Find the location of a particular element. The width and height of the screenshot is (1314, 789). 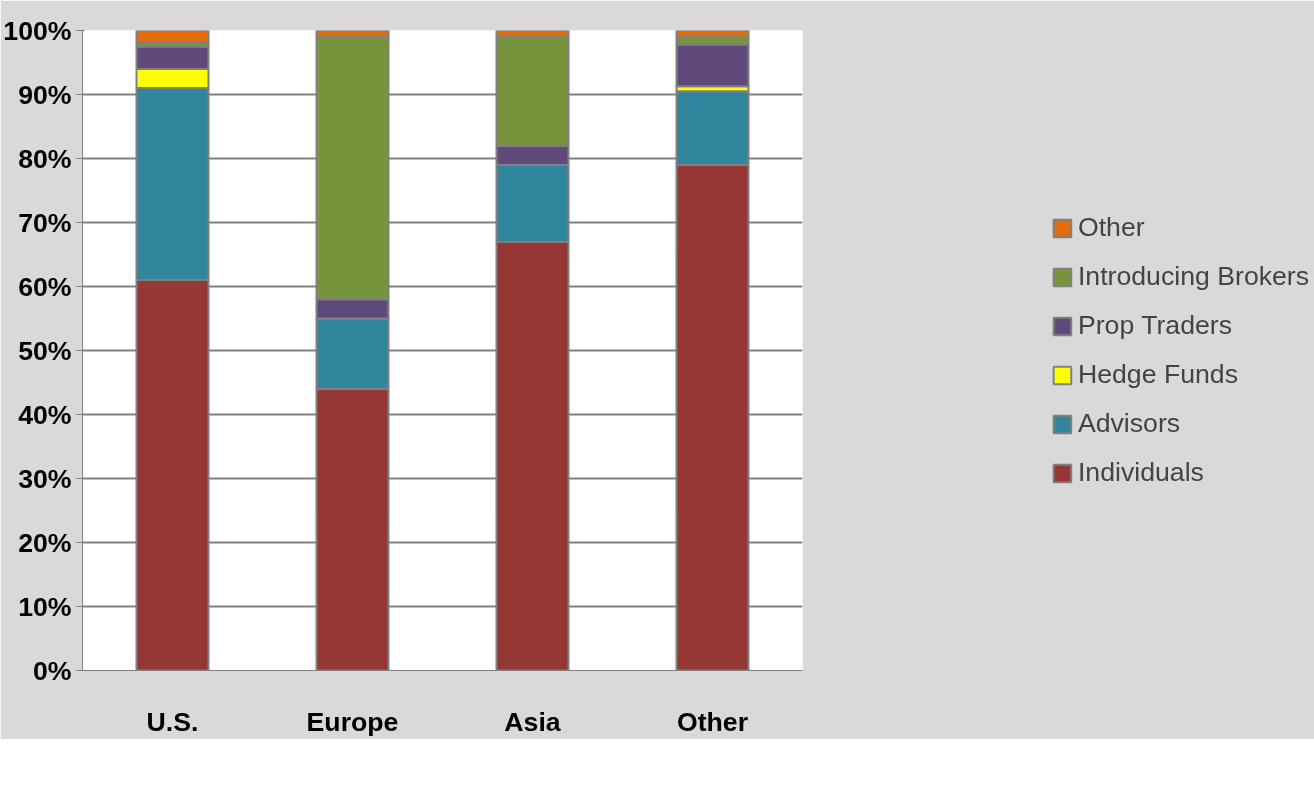

y-tick-label: 20% is located at coordinates (45, 542).